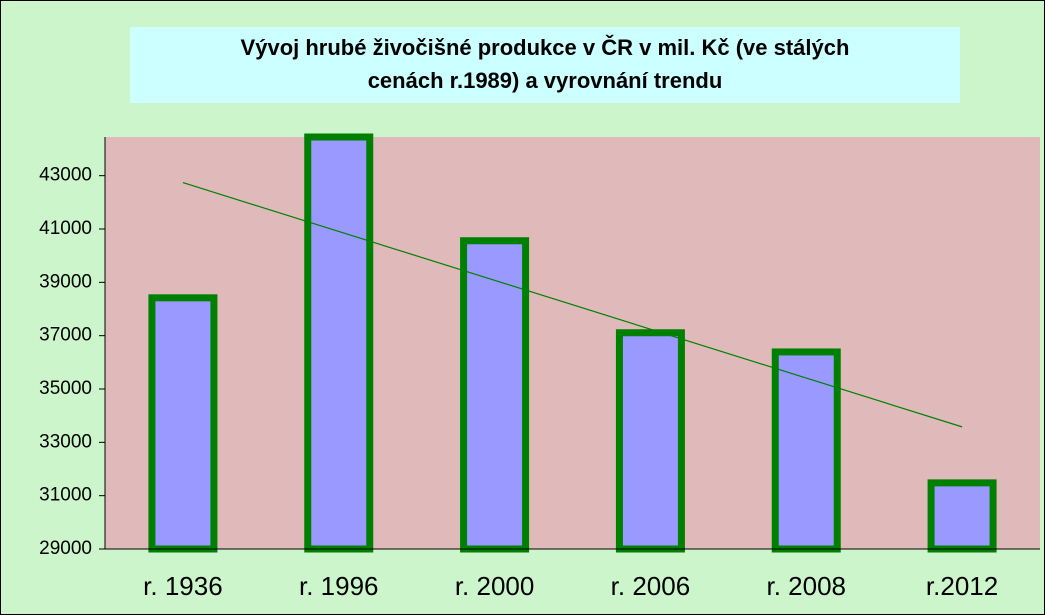 Image resolution: width=1045 pixels, height=615 pixels. What do you see at coordinates (806, 586) in the screenshot?
I see `x-tick-label: r. 2008` at bounding box center [806, 586].